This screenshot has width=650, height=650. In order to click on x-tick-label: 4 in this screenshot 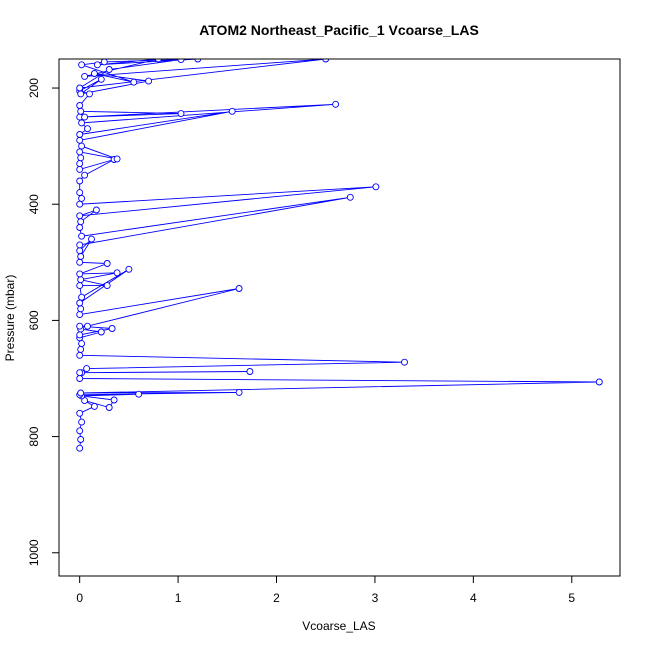, I will do `click(473, 598)`.